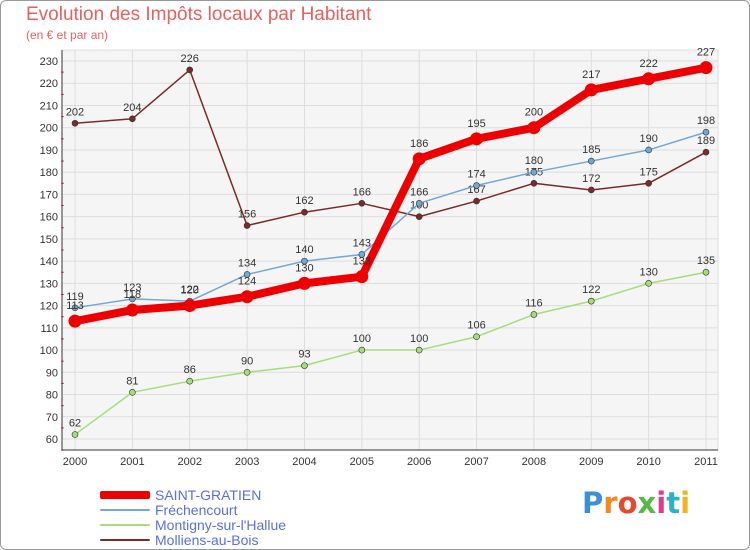  I want to click on data-label-frechencourt: 190, so click(648, 139).